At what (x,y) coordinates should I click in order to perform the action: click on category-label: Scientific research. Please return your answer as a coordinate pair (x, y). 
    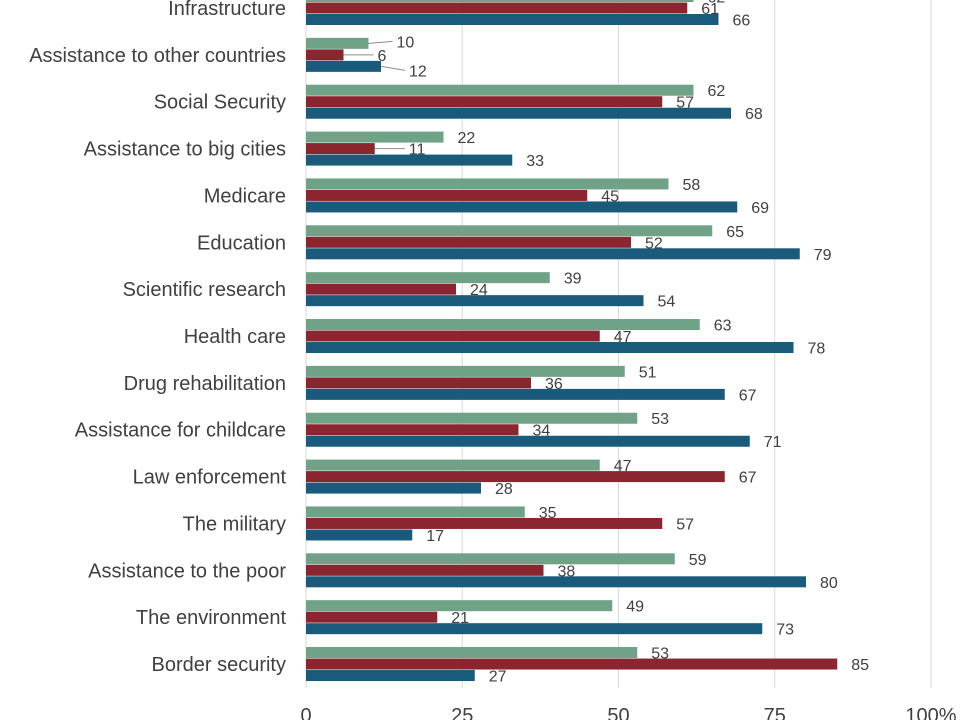
    Looking at the image, I should click on (204, 290).